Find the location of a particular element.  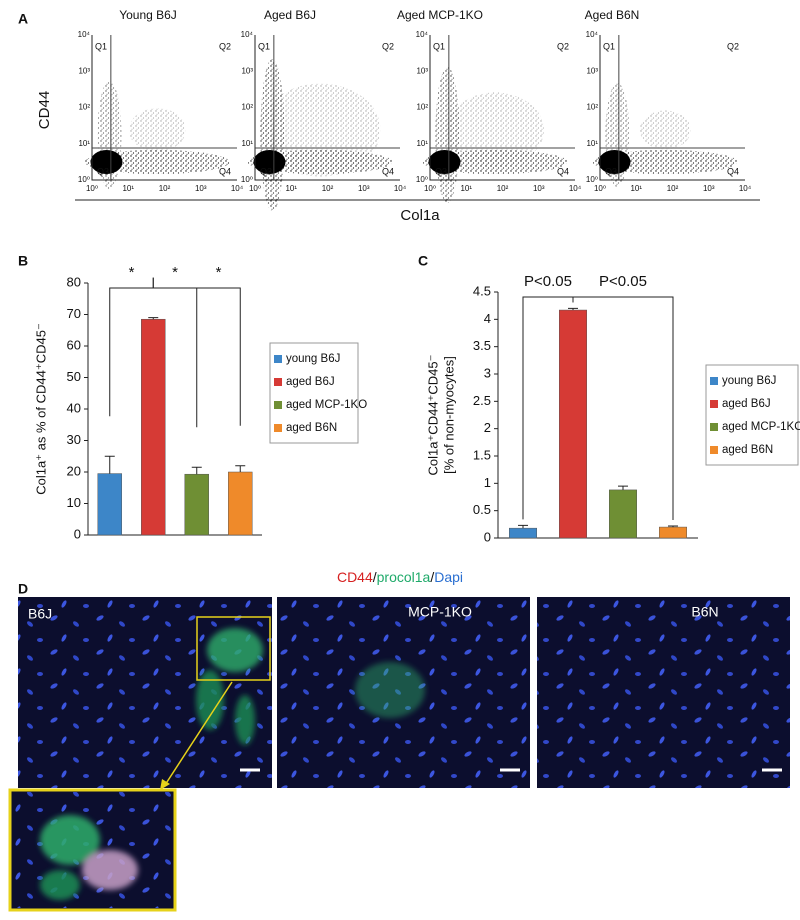

annotation: * is located at coordinates (175, 272).